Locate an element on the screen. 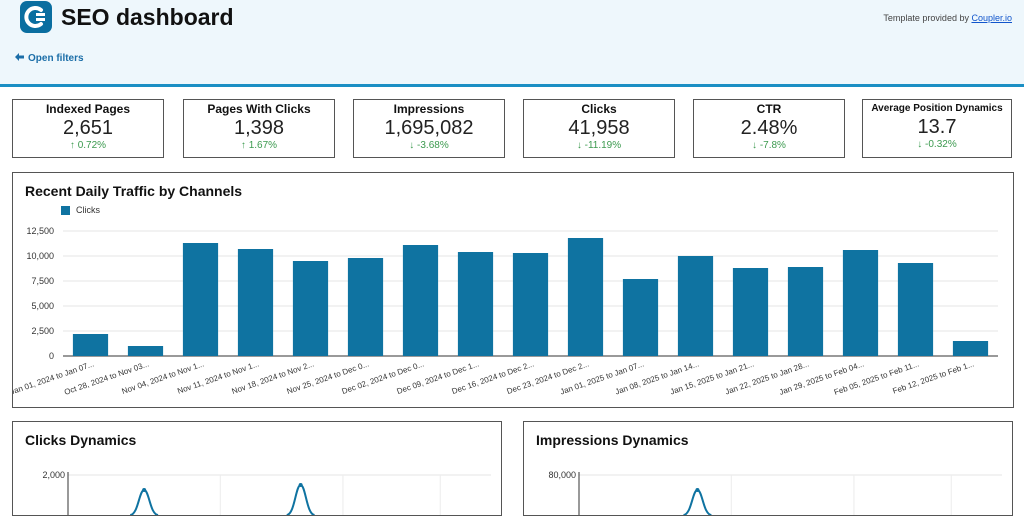 This screenshot has height=516, width=1024. kpi-value: 2.48% is located at coordinates (769, 128).